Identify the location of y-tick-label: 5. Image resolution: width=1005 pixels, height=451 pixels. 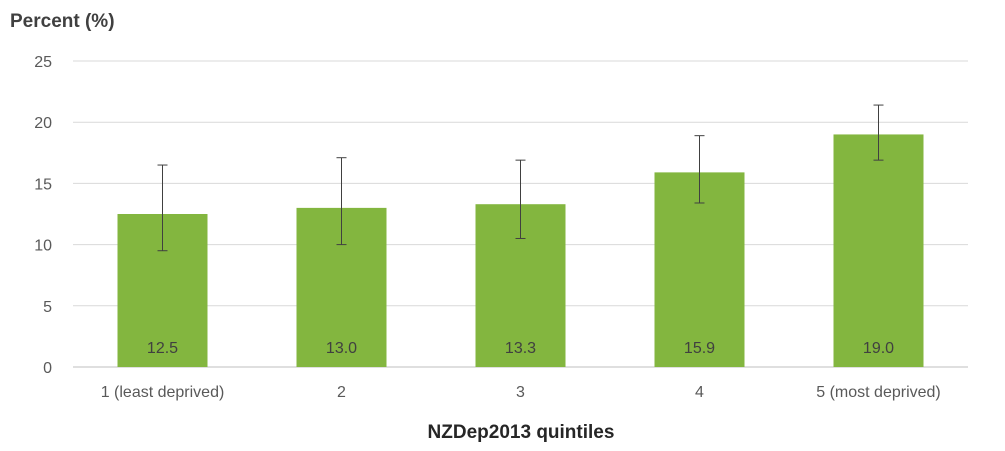
(47, 307).